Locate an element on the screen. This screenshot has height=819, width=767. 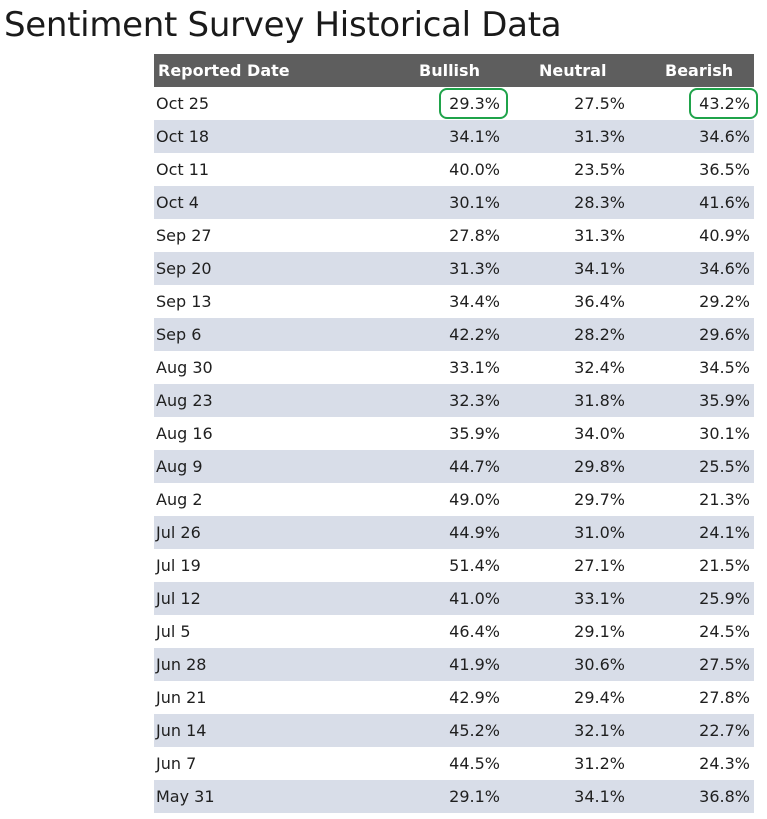
bullish-value: 45.2% is located at coordinates (474, 730).